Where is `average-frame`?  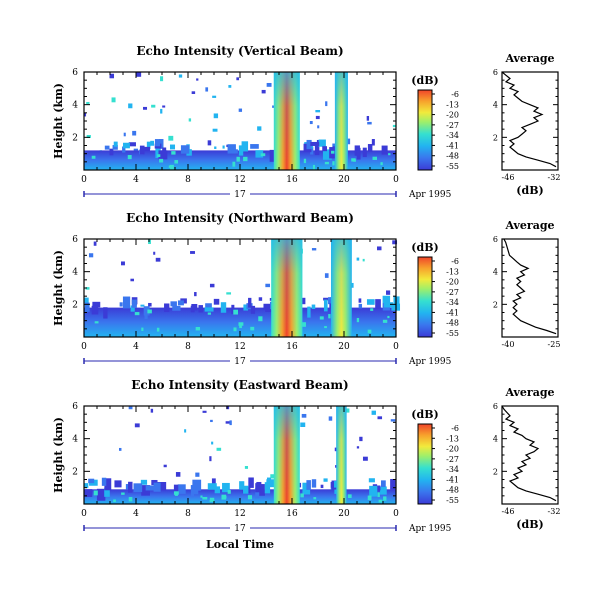 average-frame is located at coordinates (530, 288).